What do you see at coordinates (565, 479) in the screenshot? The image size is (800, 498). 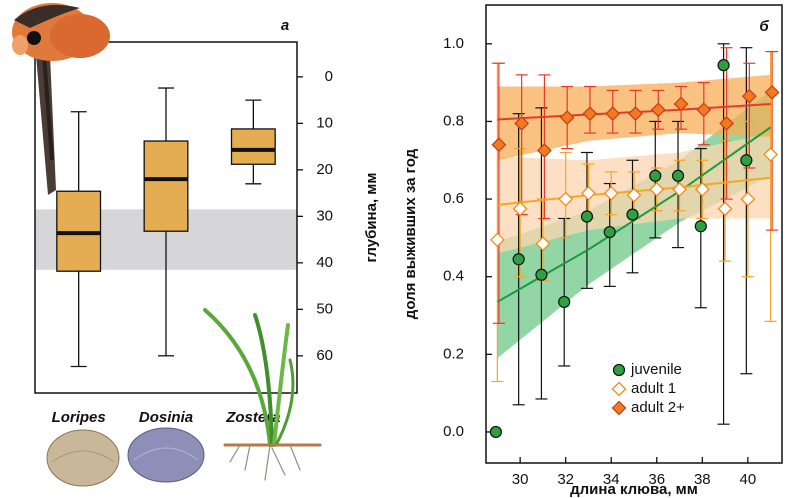 I see `x-tick-label: 32` at bounding box center [565, 479].